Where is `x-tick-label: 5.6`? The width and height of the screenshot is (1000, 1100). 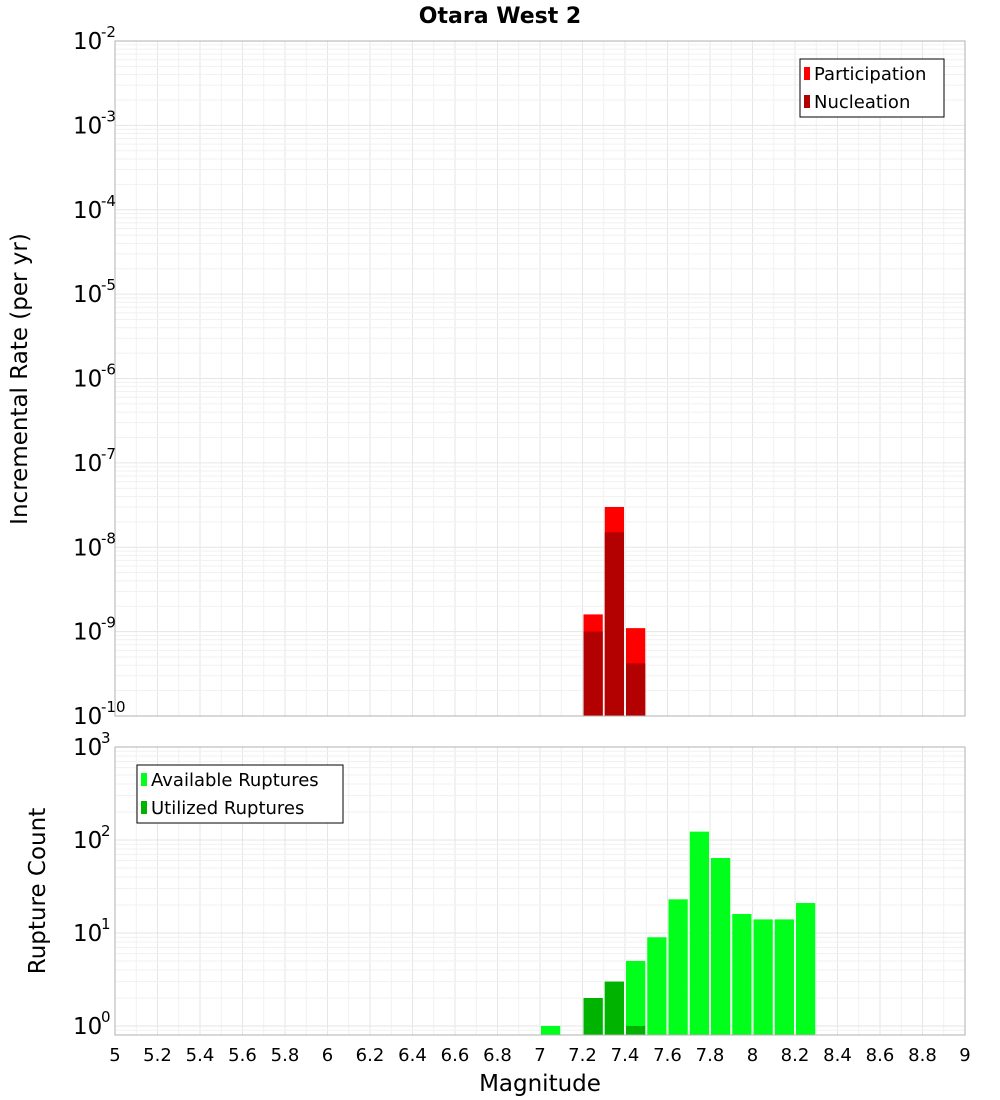 x-tick-label: 5.6 is located at coordinates (242, 1055).